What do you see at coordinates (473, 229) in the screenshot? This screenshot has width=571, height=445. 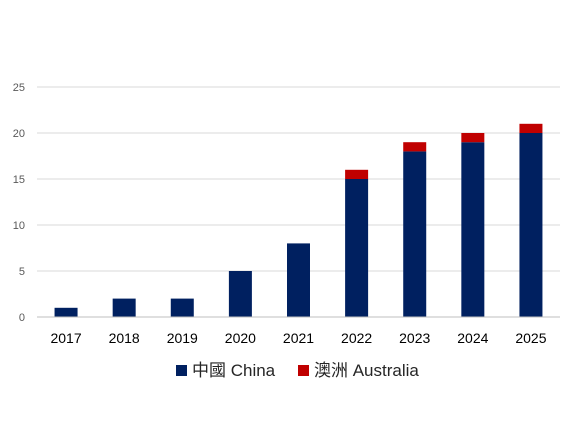 I see `bar-china-2024` at bounding box center [473, 229].